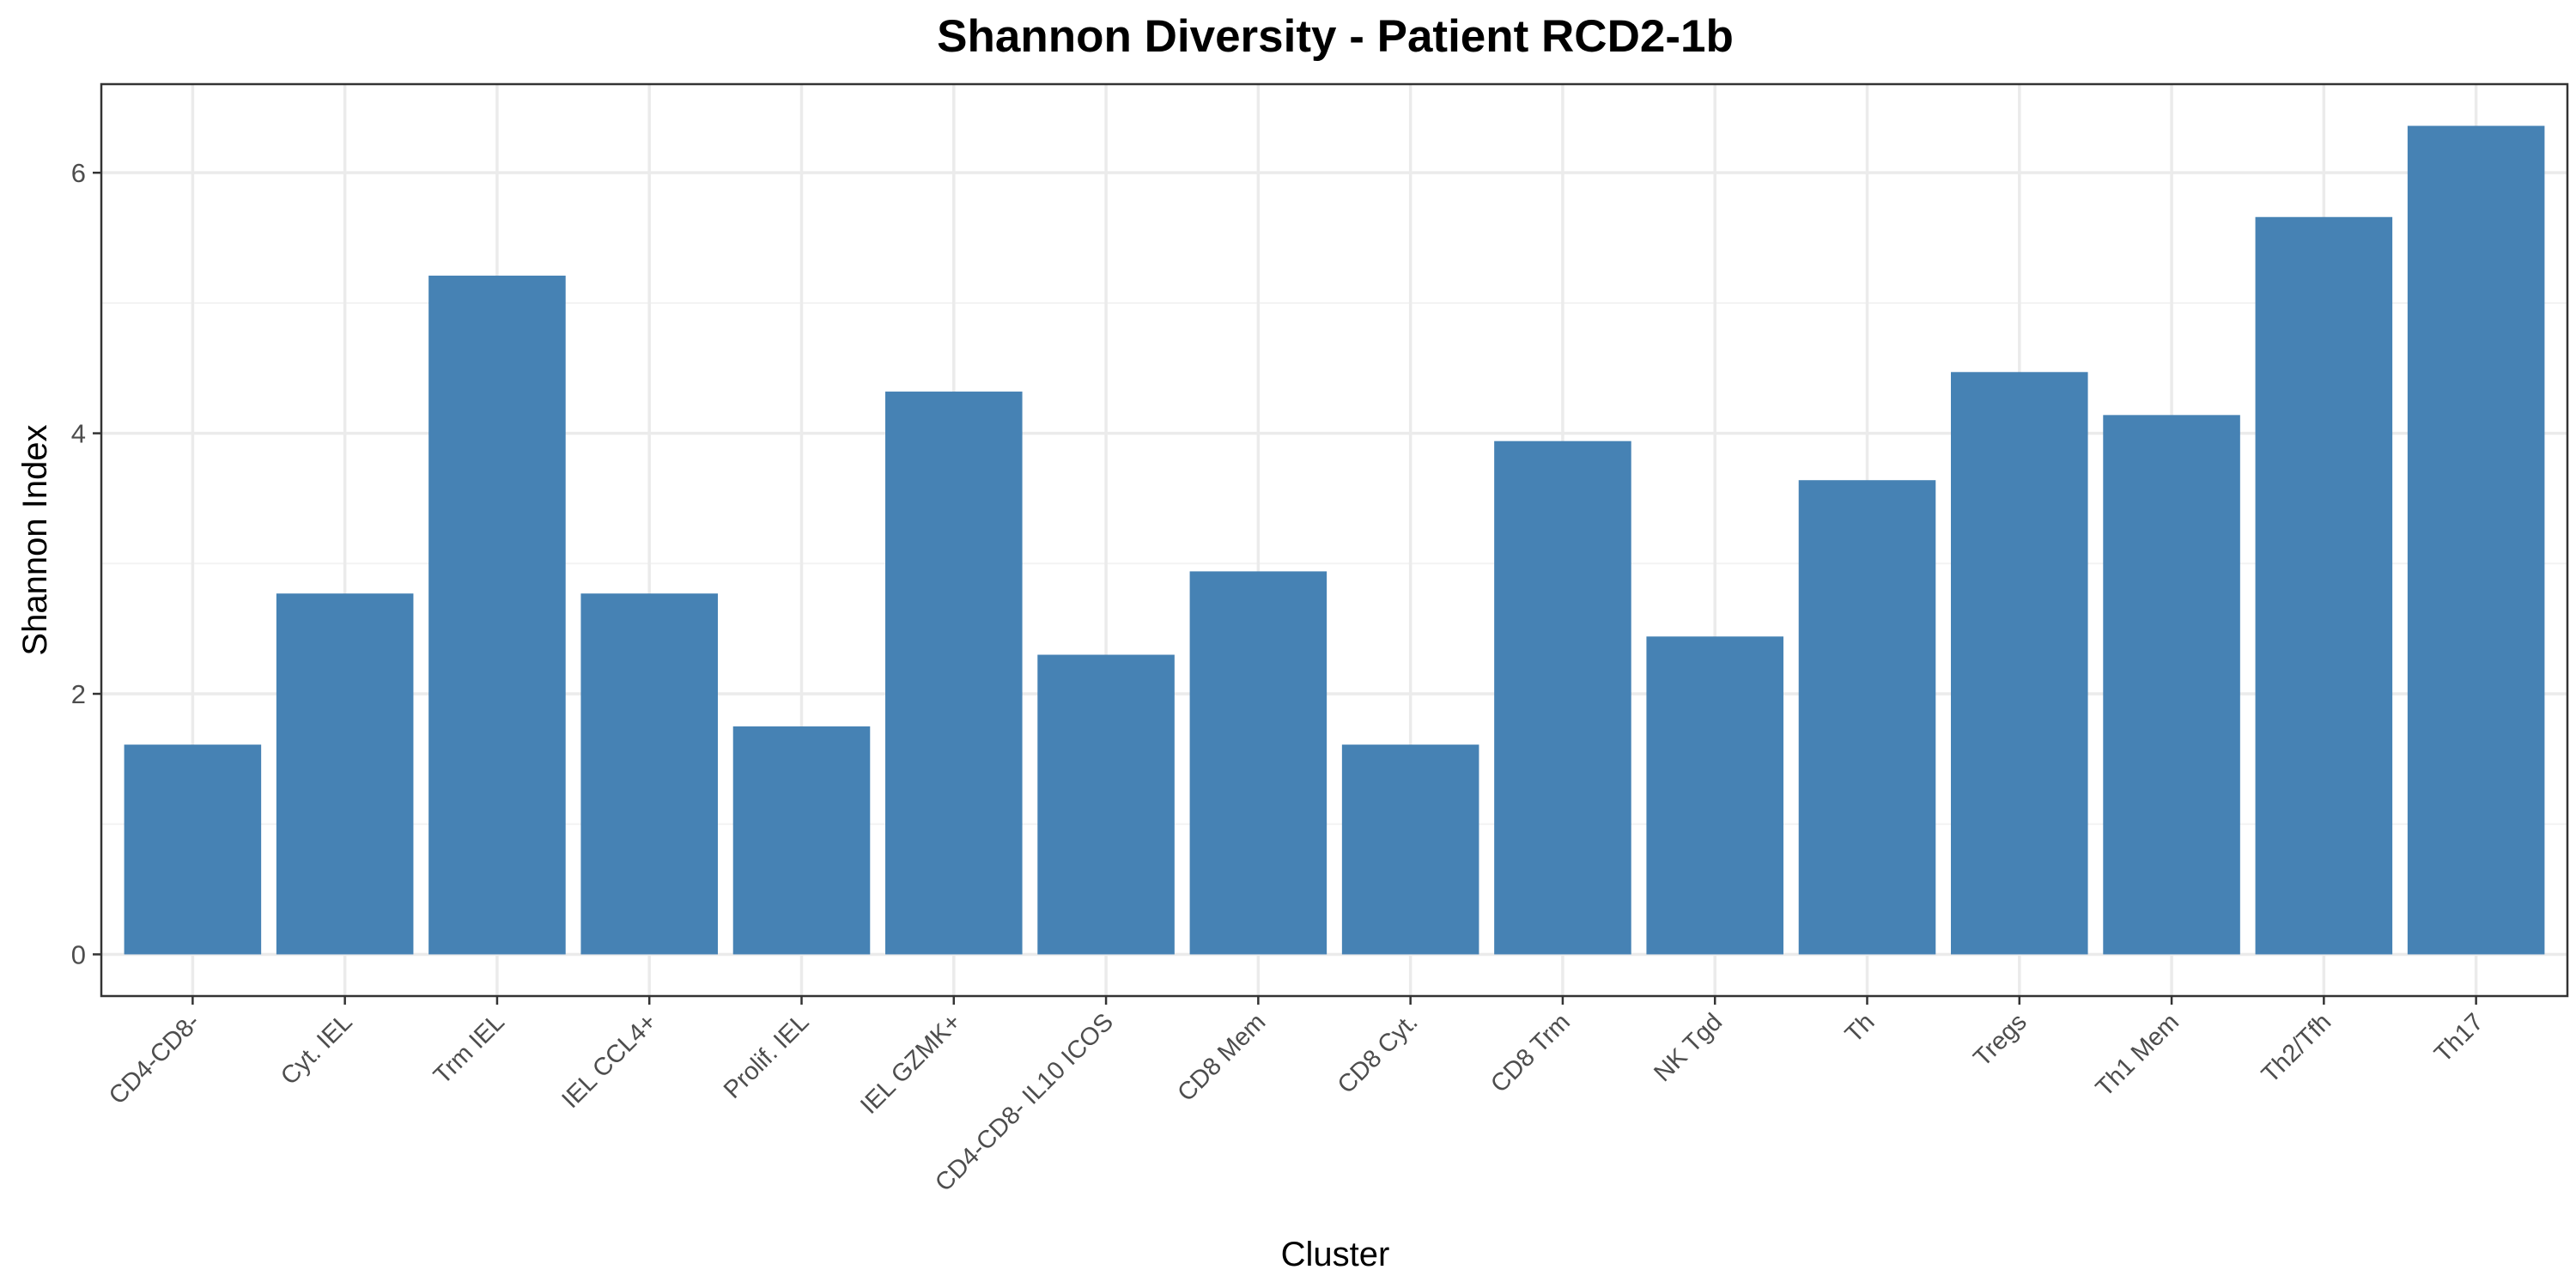 The height and width of the screenshot is (1288, 2576). Describe the element at coordinates (78, 173) in the screenshot. I see `y-tick-label: 6` at that location.